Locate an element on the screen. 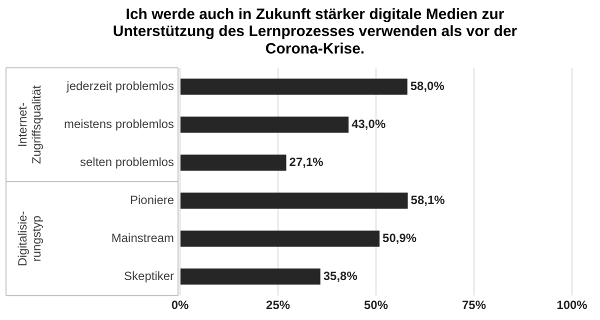 The height and width of the screenshot is (320, 600). y-tick-label: Mainstream is located at coordinates (142, 237).